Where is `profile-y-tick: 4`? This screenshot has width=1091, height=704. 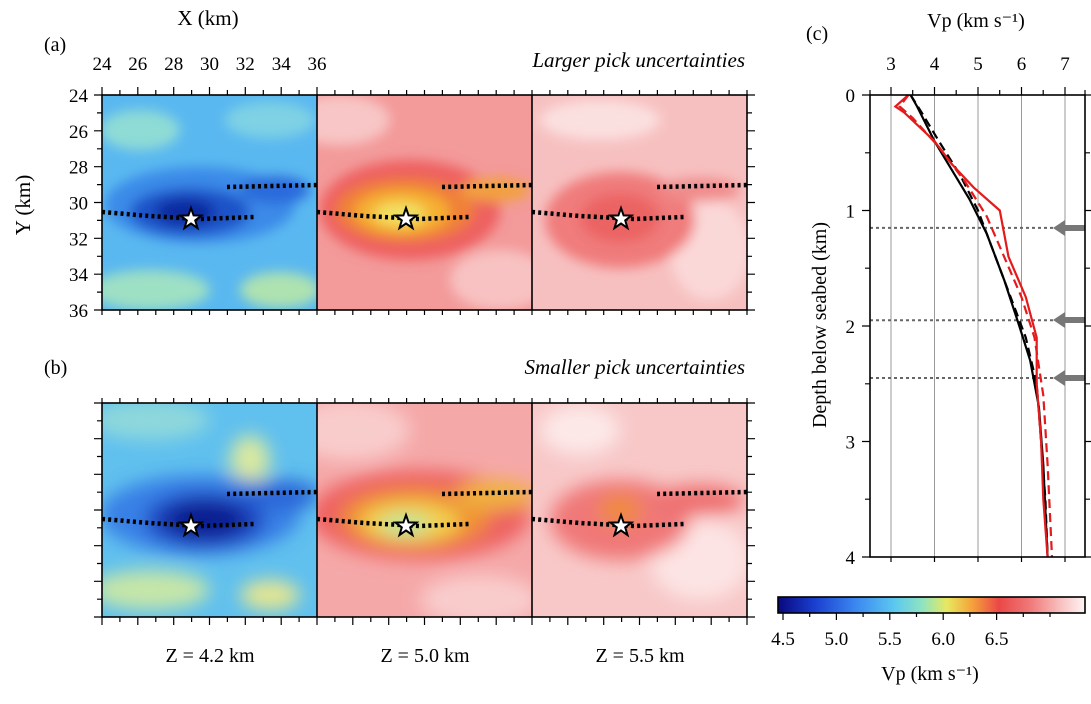 profile-y-tick: 4 is located at coordinates (851, 558).